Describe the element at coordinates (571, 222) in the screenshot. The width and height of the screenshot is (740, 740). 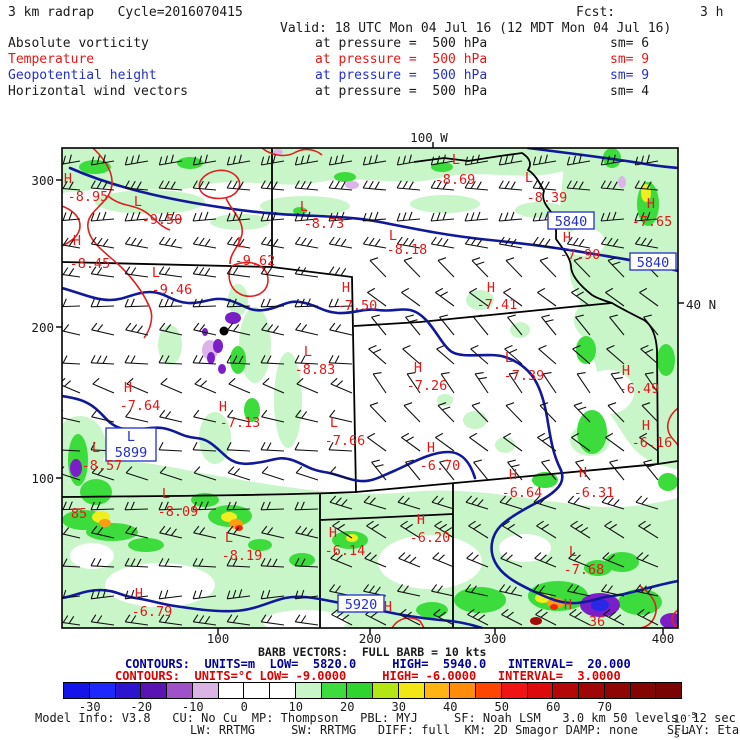
I see `height-label: 5840` at that location.